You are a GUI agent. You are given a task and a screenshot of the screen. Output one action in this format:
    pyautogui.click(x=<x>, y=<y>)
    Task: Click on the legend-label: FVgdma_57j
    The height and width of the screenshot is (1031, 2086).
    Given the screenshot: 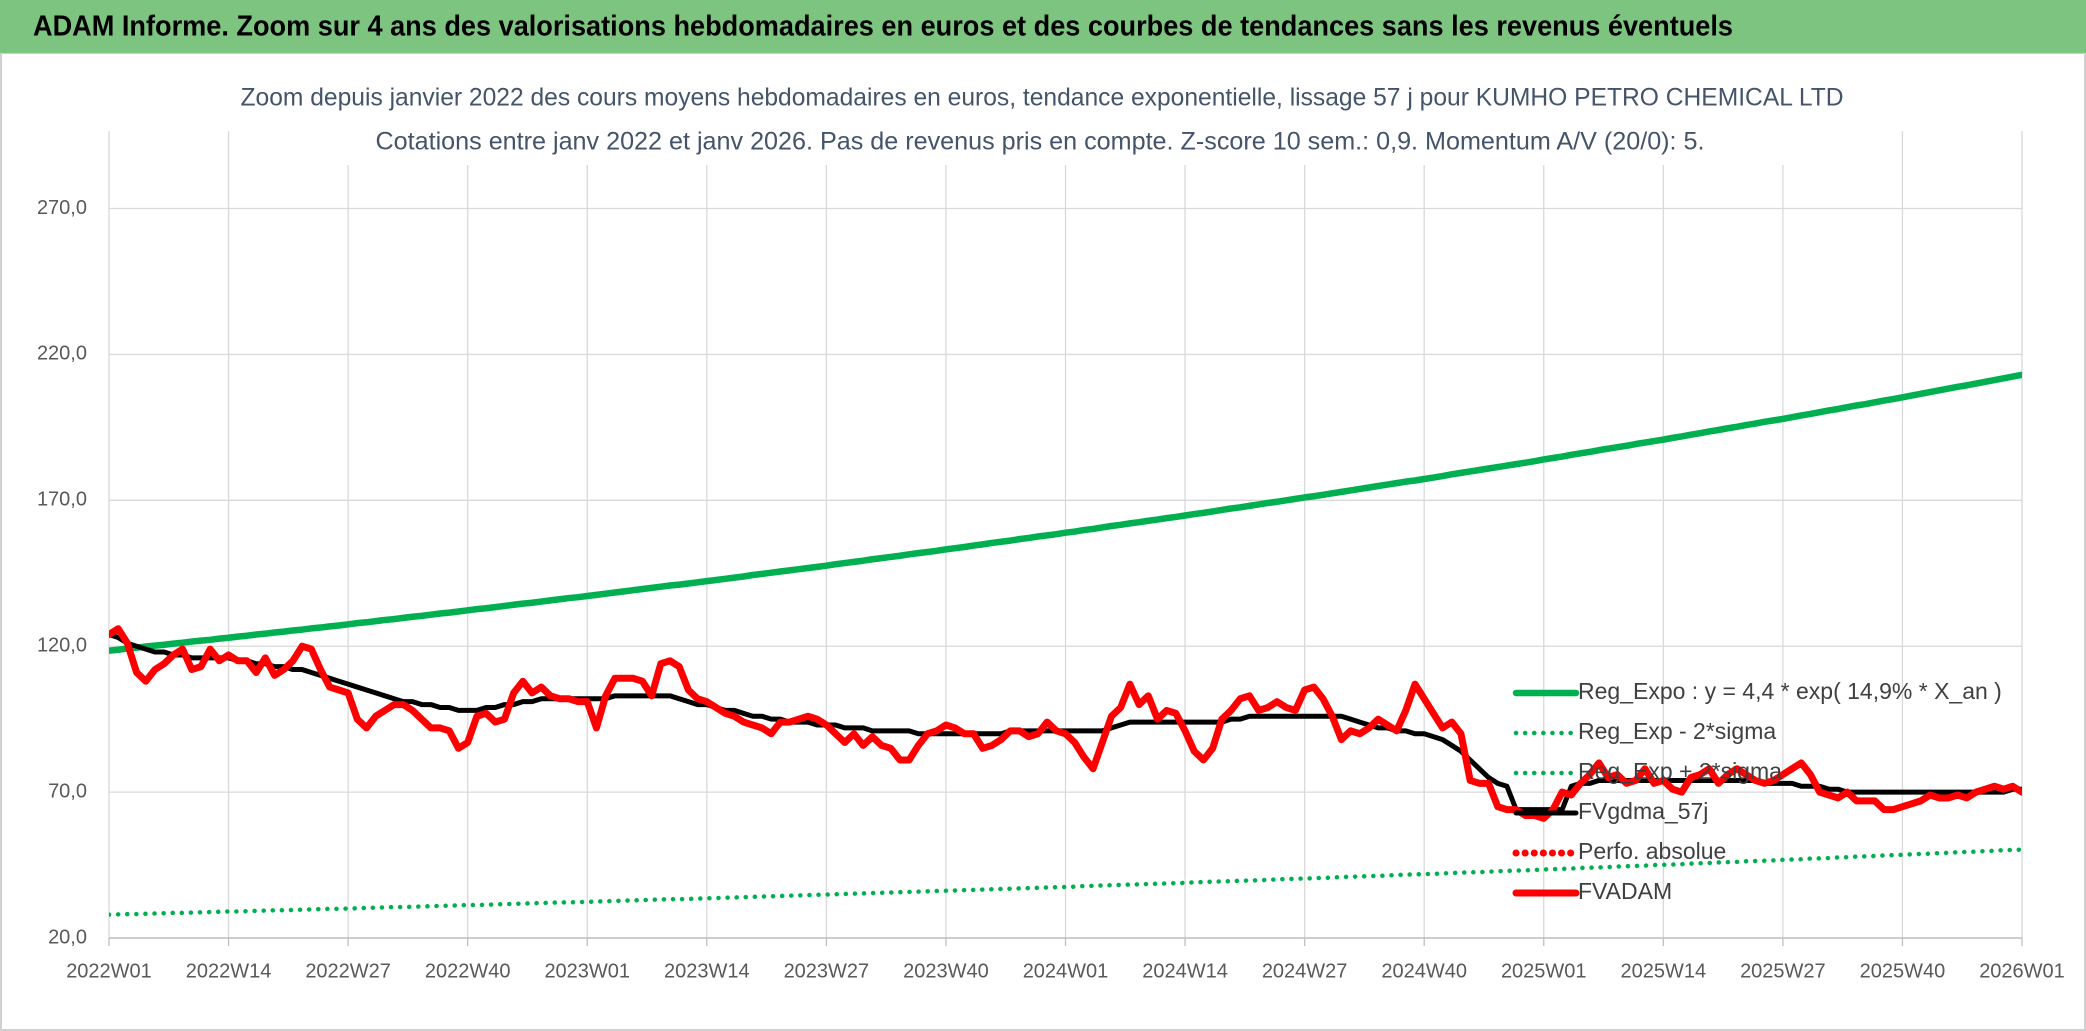 What is the action you would take?
    pyautogui.click(x=1643, y=811)
    